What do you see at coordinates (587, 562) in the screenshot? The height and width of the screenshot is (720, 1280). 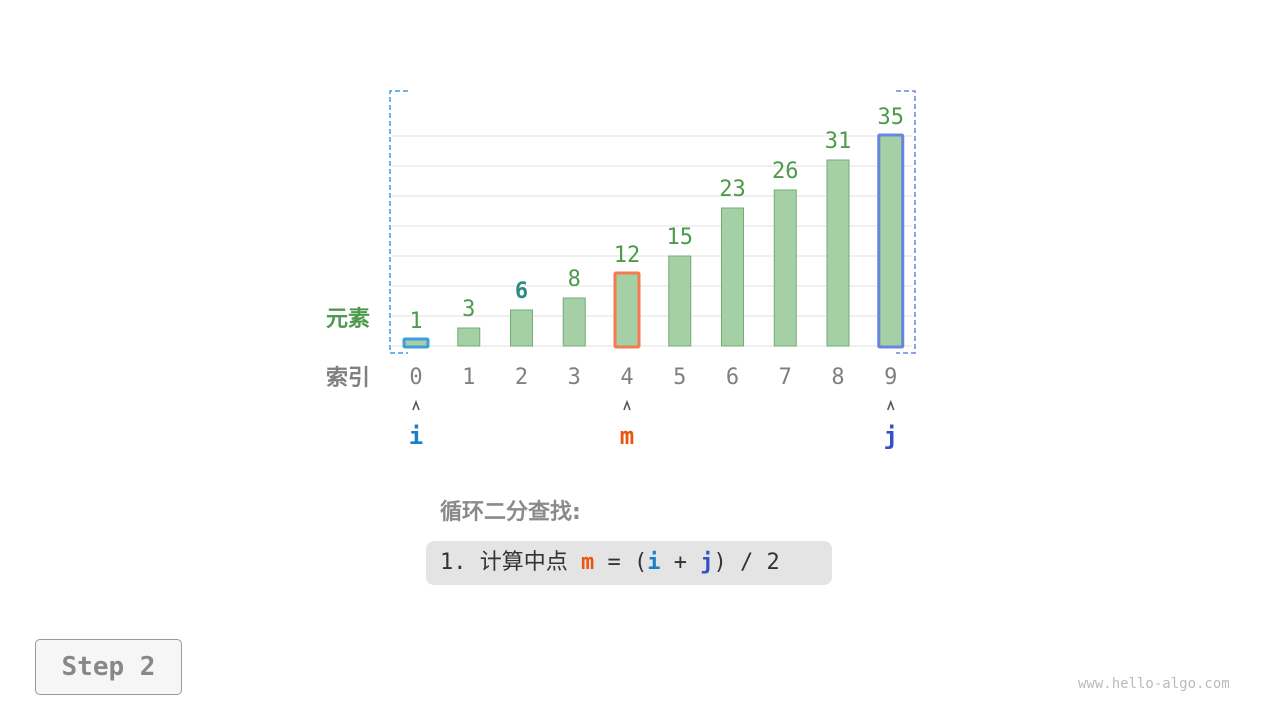 I see `formula-m: m` at bounding box center [587, 562].